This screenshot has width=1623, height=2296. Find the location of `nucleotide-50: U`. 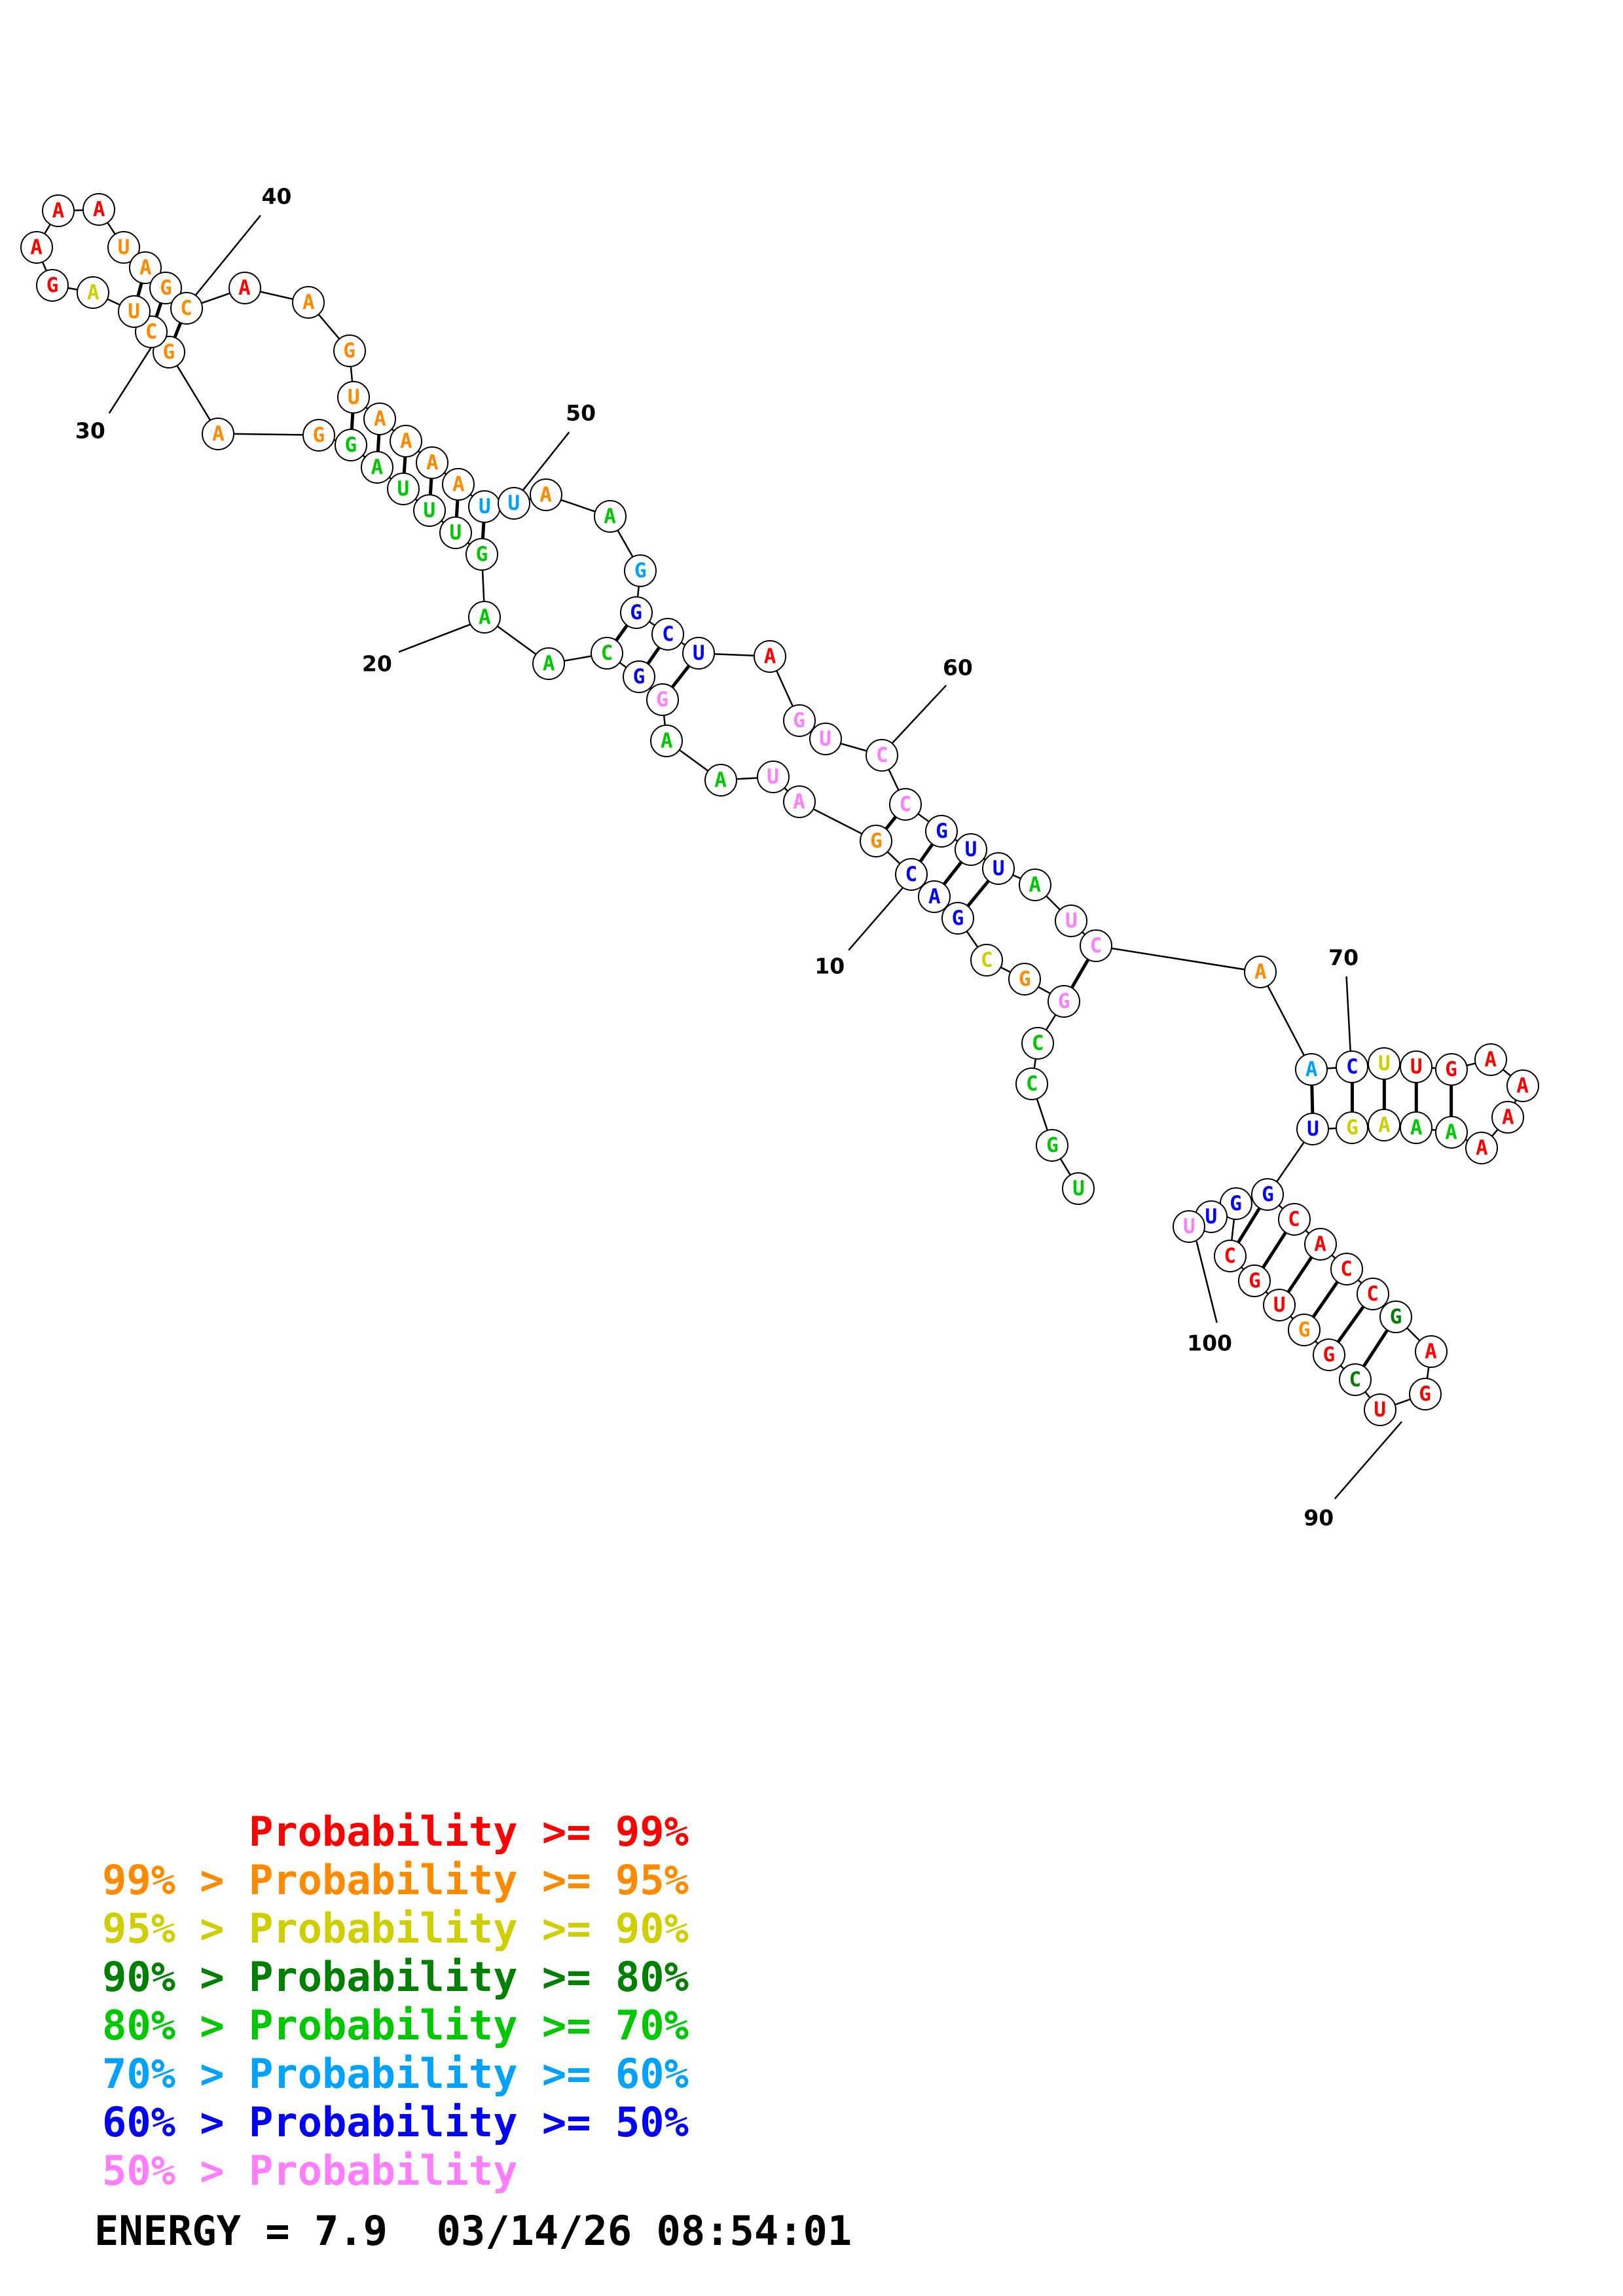

nucleotide-50: U is located at coordinates (513, 503).